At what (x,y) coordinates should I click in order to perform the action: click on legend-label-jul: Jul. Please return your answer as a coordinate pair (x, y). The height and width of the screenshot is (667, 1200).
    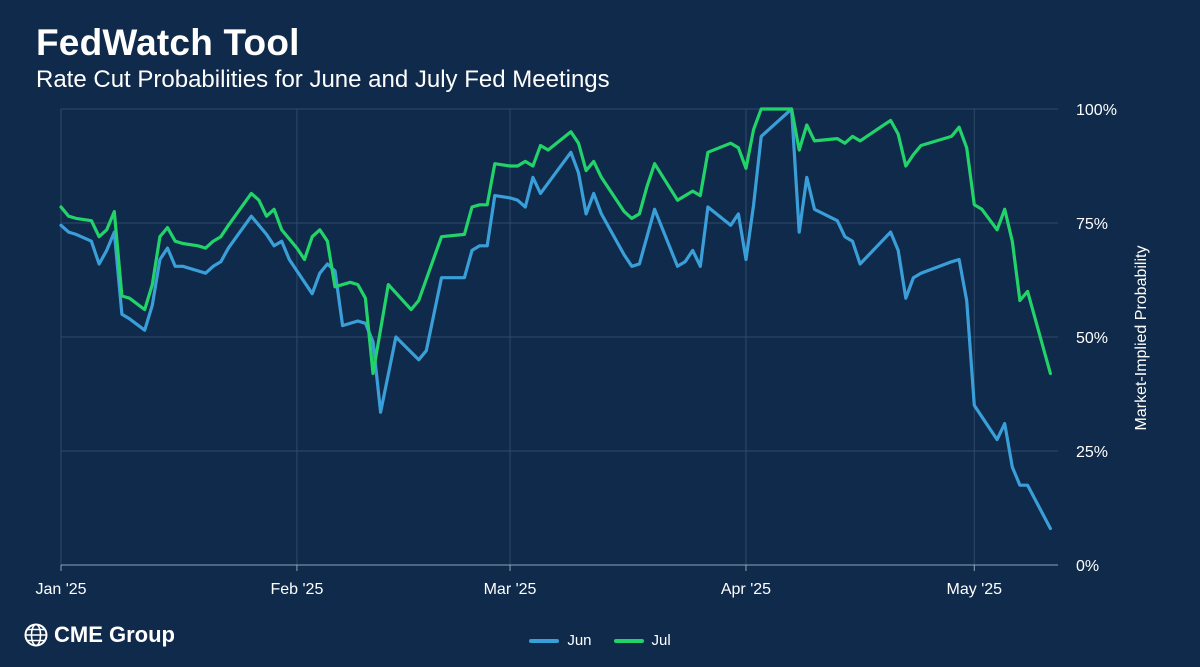
    Looking at the image, I should click on (661, 640).